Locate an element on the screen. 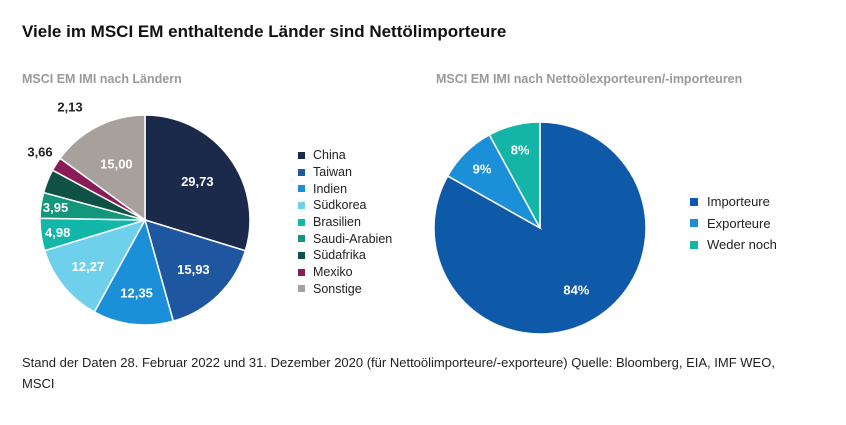 The width and height of the screenshot is (846, 425). right-data-label-exporteure: 9% is located at coordinates (482, 169).